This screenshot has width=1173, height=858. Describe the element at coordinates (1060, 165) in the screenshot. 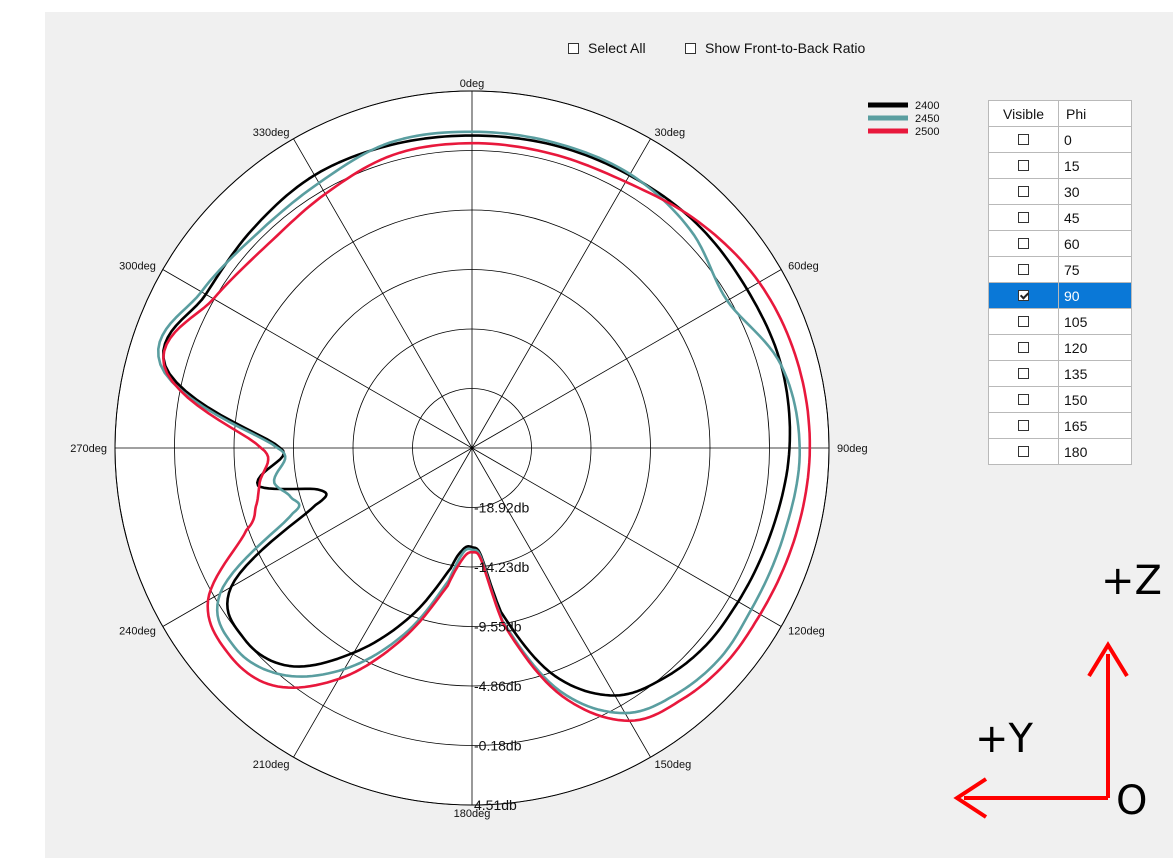

I see `phi-row: 15` at that location.